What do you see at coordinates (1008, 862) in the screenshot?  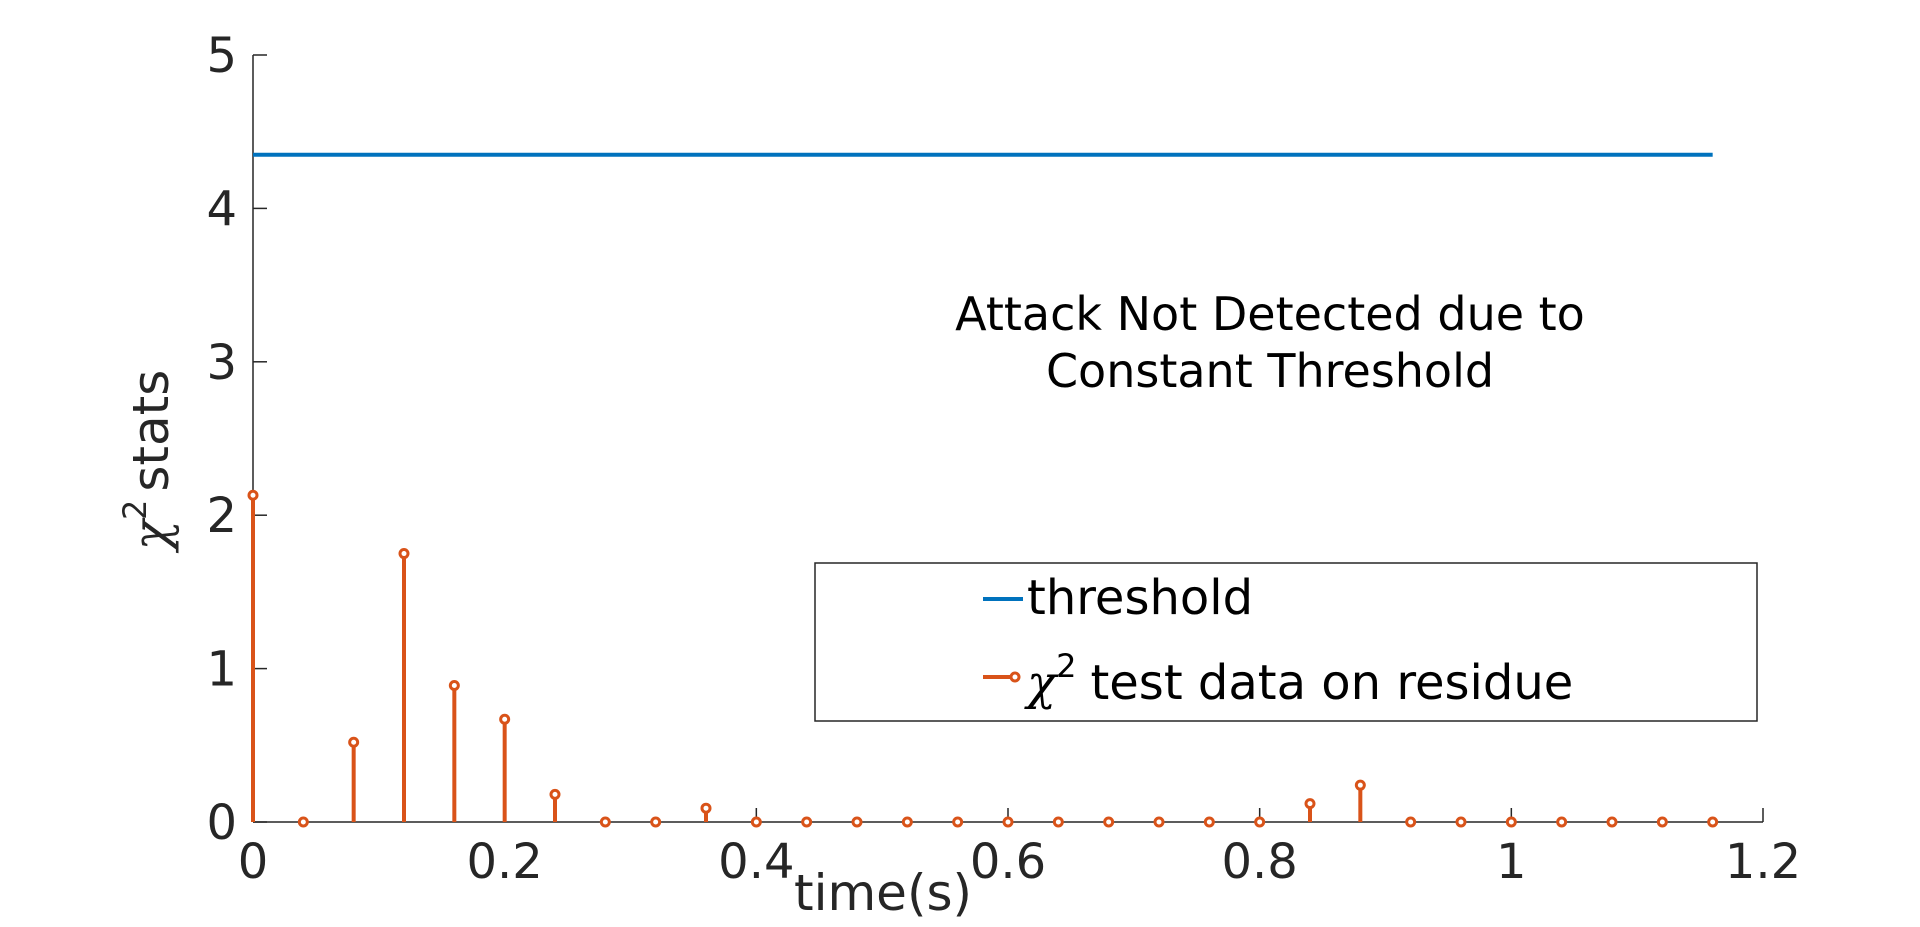 I see `x-tick-label: 0.6` at bounding box center [1008, 862].